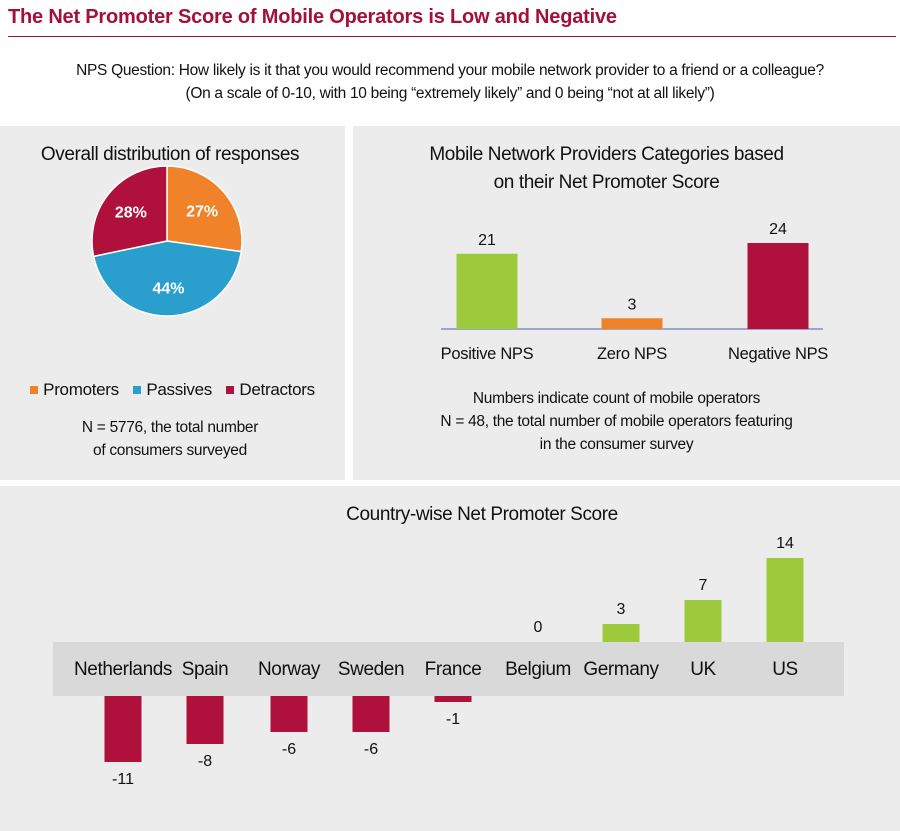  Describe the element at coordinates (621, 633) in the screenshot. I see `bar-germany` at that location.